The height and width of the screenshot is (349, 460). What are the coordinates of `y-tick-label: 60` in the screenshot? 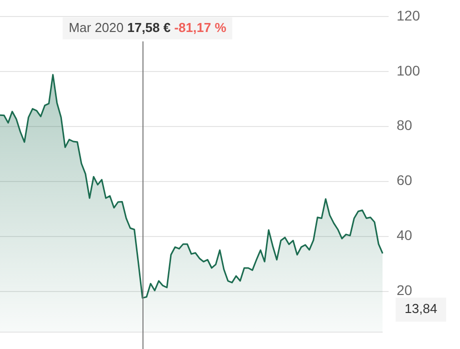 It's located at (404, 180).